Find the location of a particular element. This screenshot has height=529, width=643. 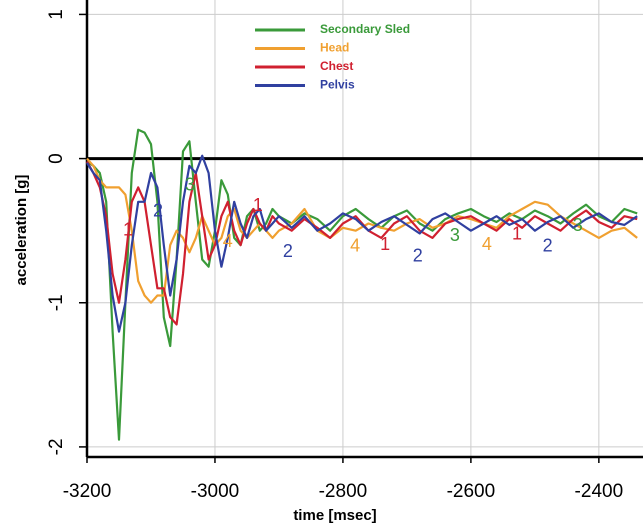

x-tick-label: -3200 is located at coordinates (87, 491).